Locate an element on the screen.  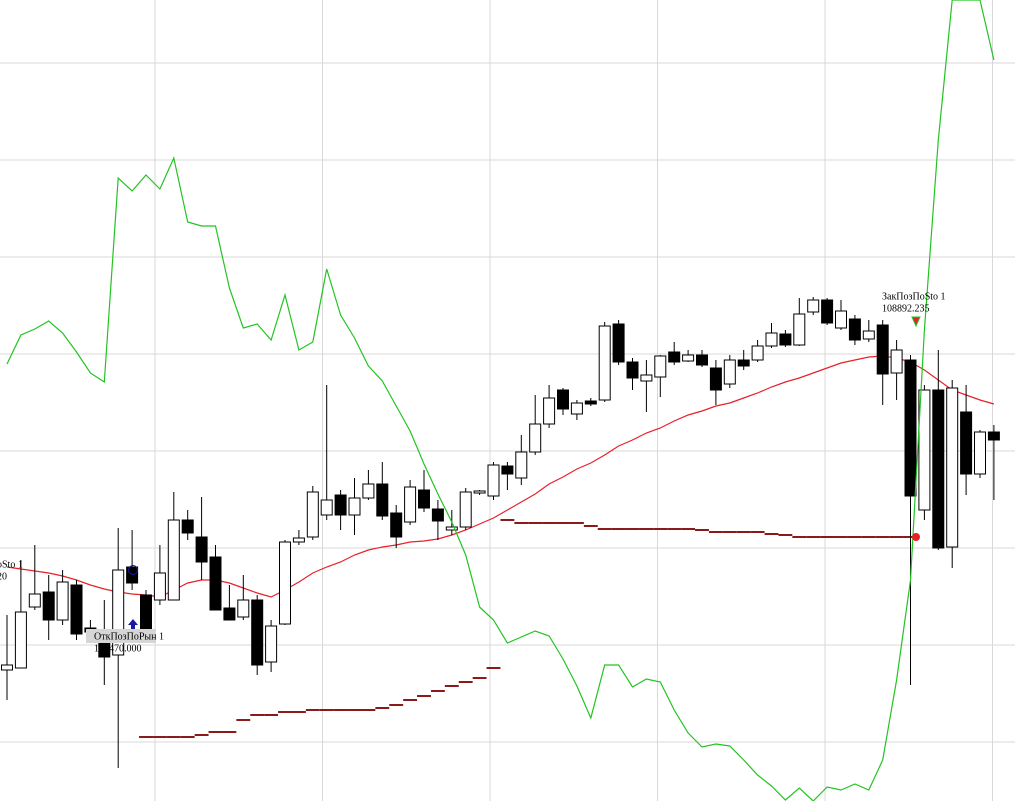
entry-marker is located at coordinates (133, 570).